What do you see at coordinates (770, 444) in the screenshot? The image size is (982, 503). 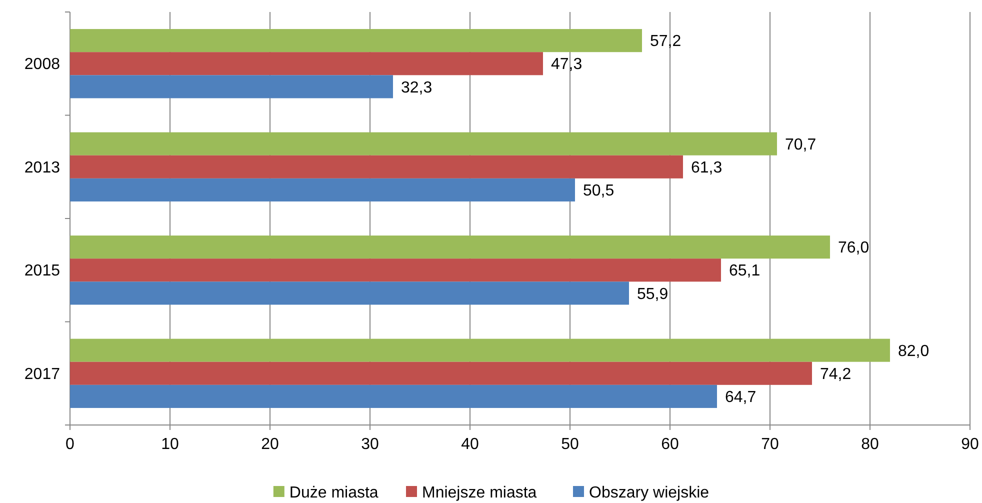 I see `x-tick-label: 70` at bounding box center [770, 444].